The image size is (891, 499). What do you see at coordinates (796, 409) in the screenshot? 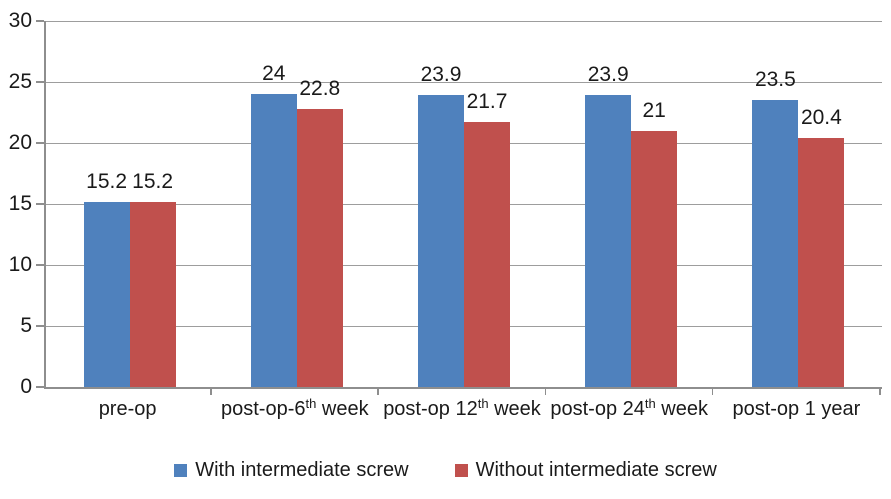
I see `category-text: post-op 1 year` at bounding box center [796, 409].